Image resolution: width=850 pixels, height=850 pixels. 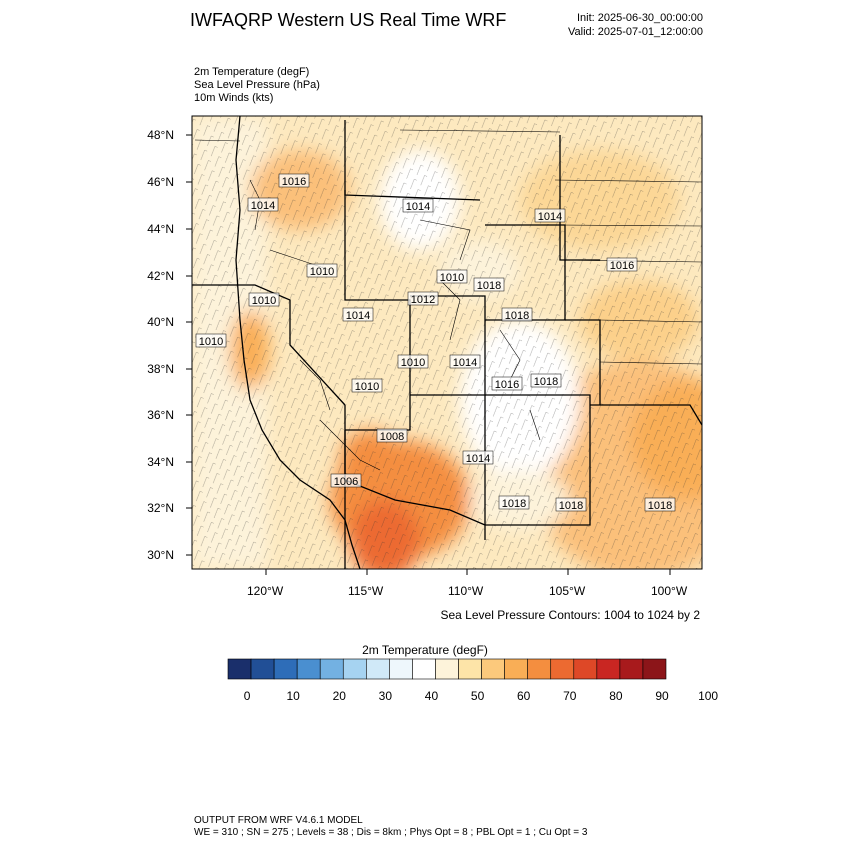 What do you see at coordinates (160, 555) in the screenshot?
I see `lat-label-30n: 30°N` at bounding box center [160, 555].